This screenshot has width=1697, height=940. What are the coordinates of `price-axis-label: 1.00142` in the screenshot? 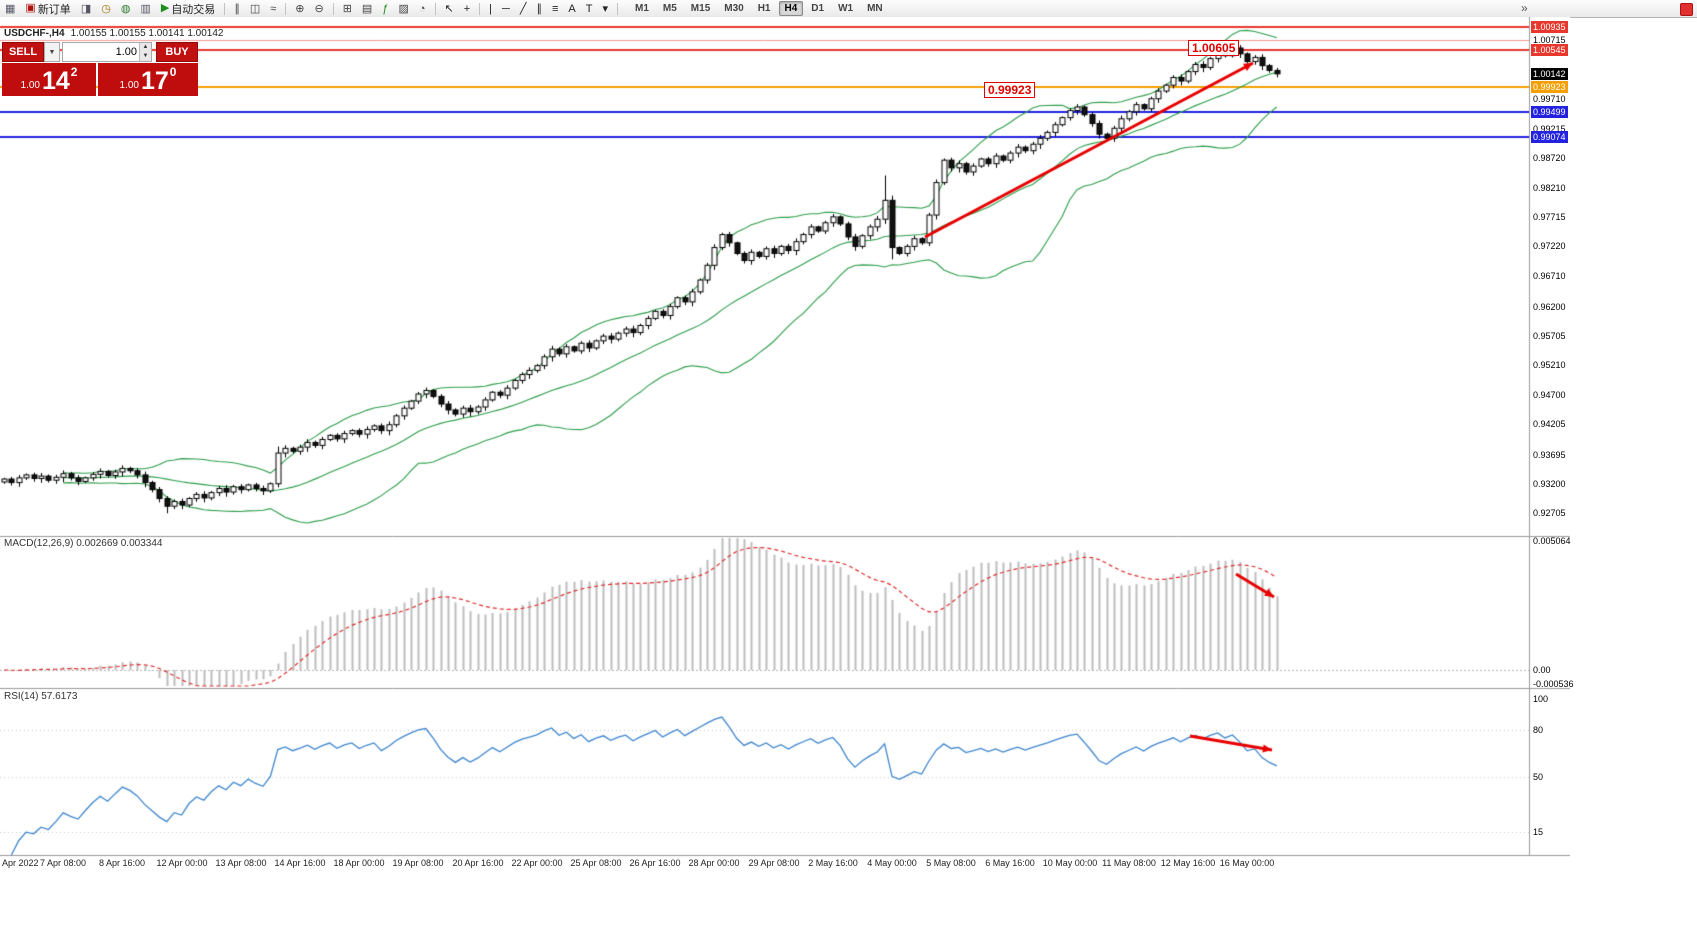 It's located at (1549, 73).